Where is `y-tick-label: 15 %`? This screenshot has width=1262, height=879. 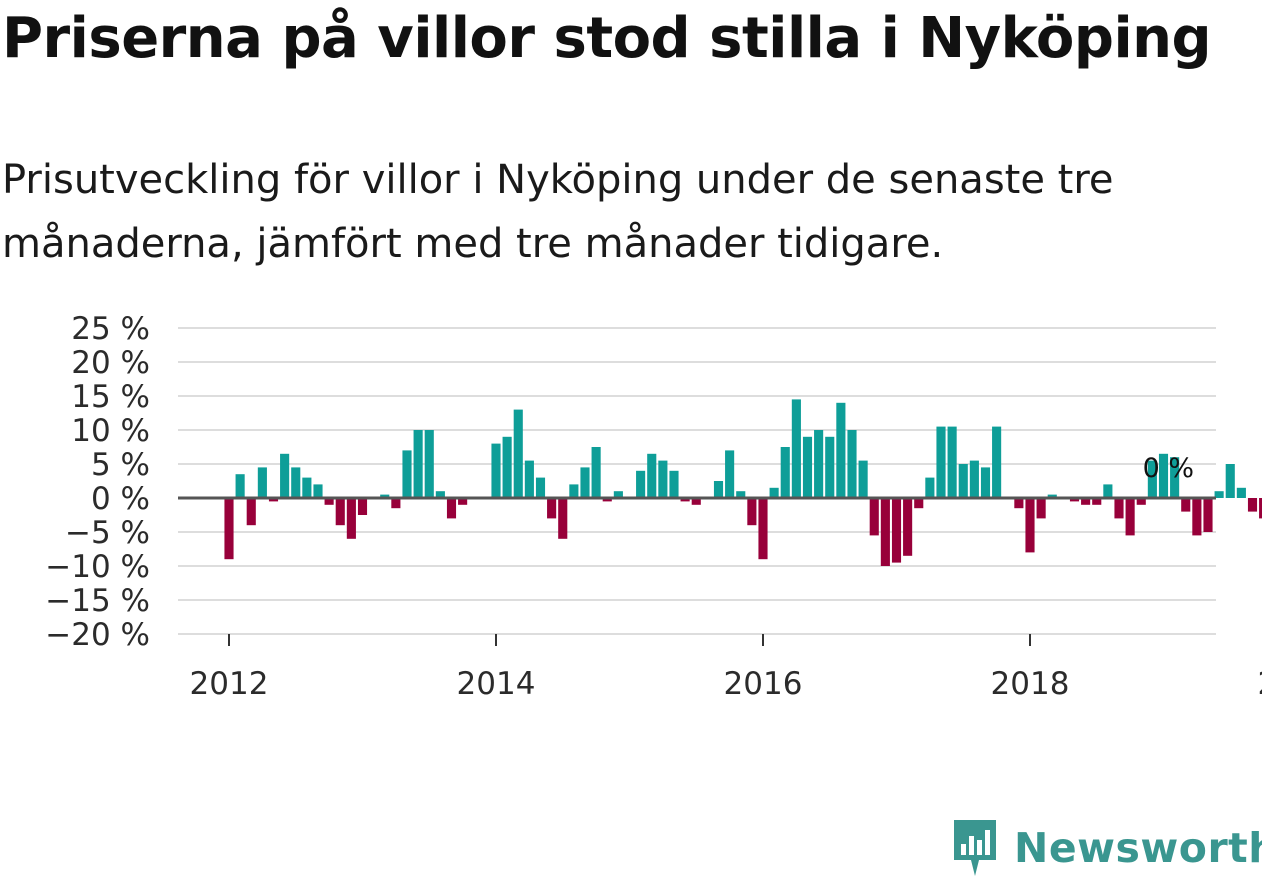
y-tick-label: 15 % is located at coordinates (110, 397).